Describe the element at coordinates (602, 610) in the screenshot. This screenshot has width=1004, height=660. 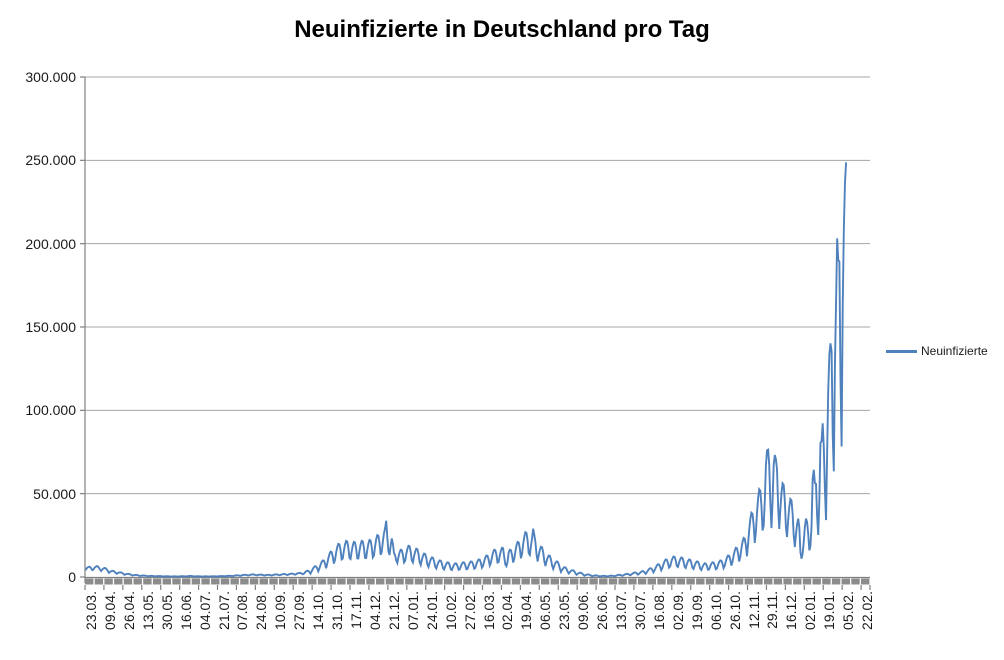
I see `x-axis-tick-label: 26.06.` at that location.